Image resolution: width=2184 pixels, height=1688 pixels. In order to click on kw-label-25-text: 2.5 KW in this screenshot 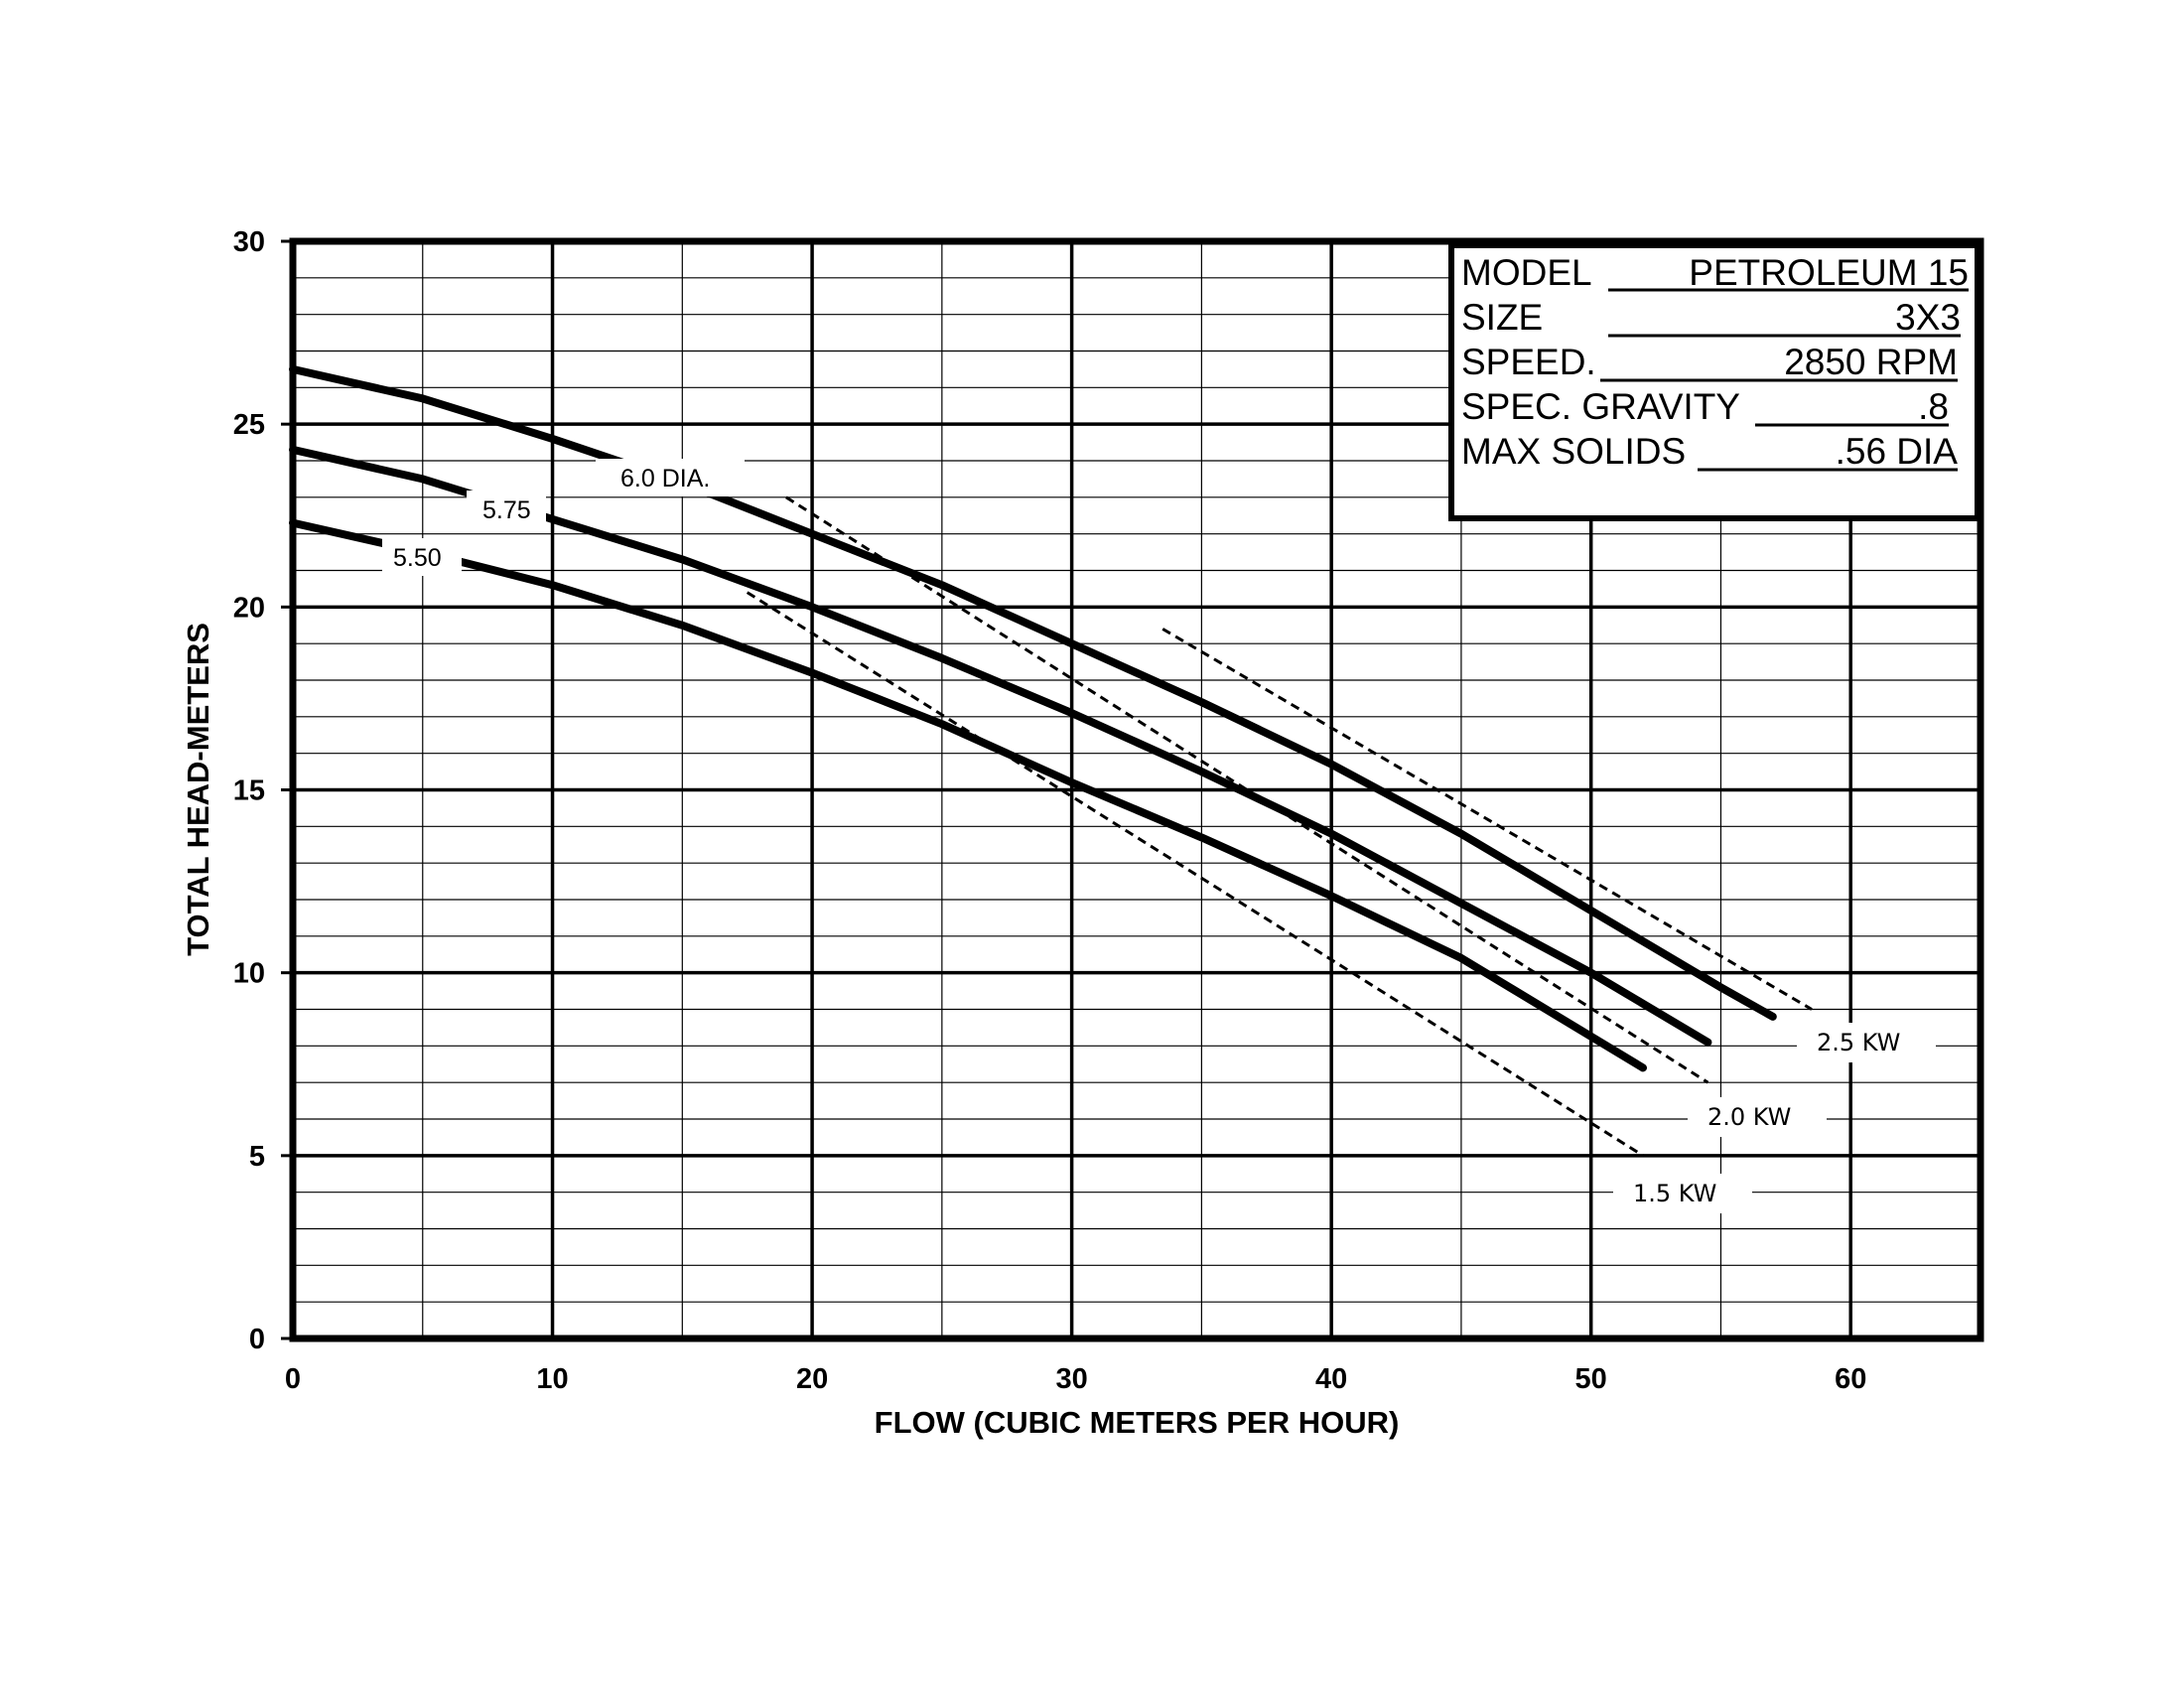, I will do `click(1858, 1042)`.